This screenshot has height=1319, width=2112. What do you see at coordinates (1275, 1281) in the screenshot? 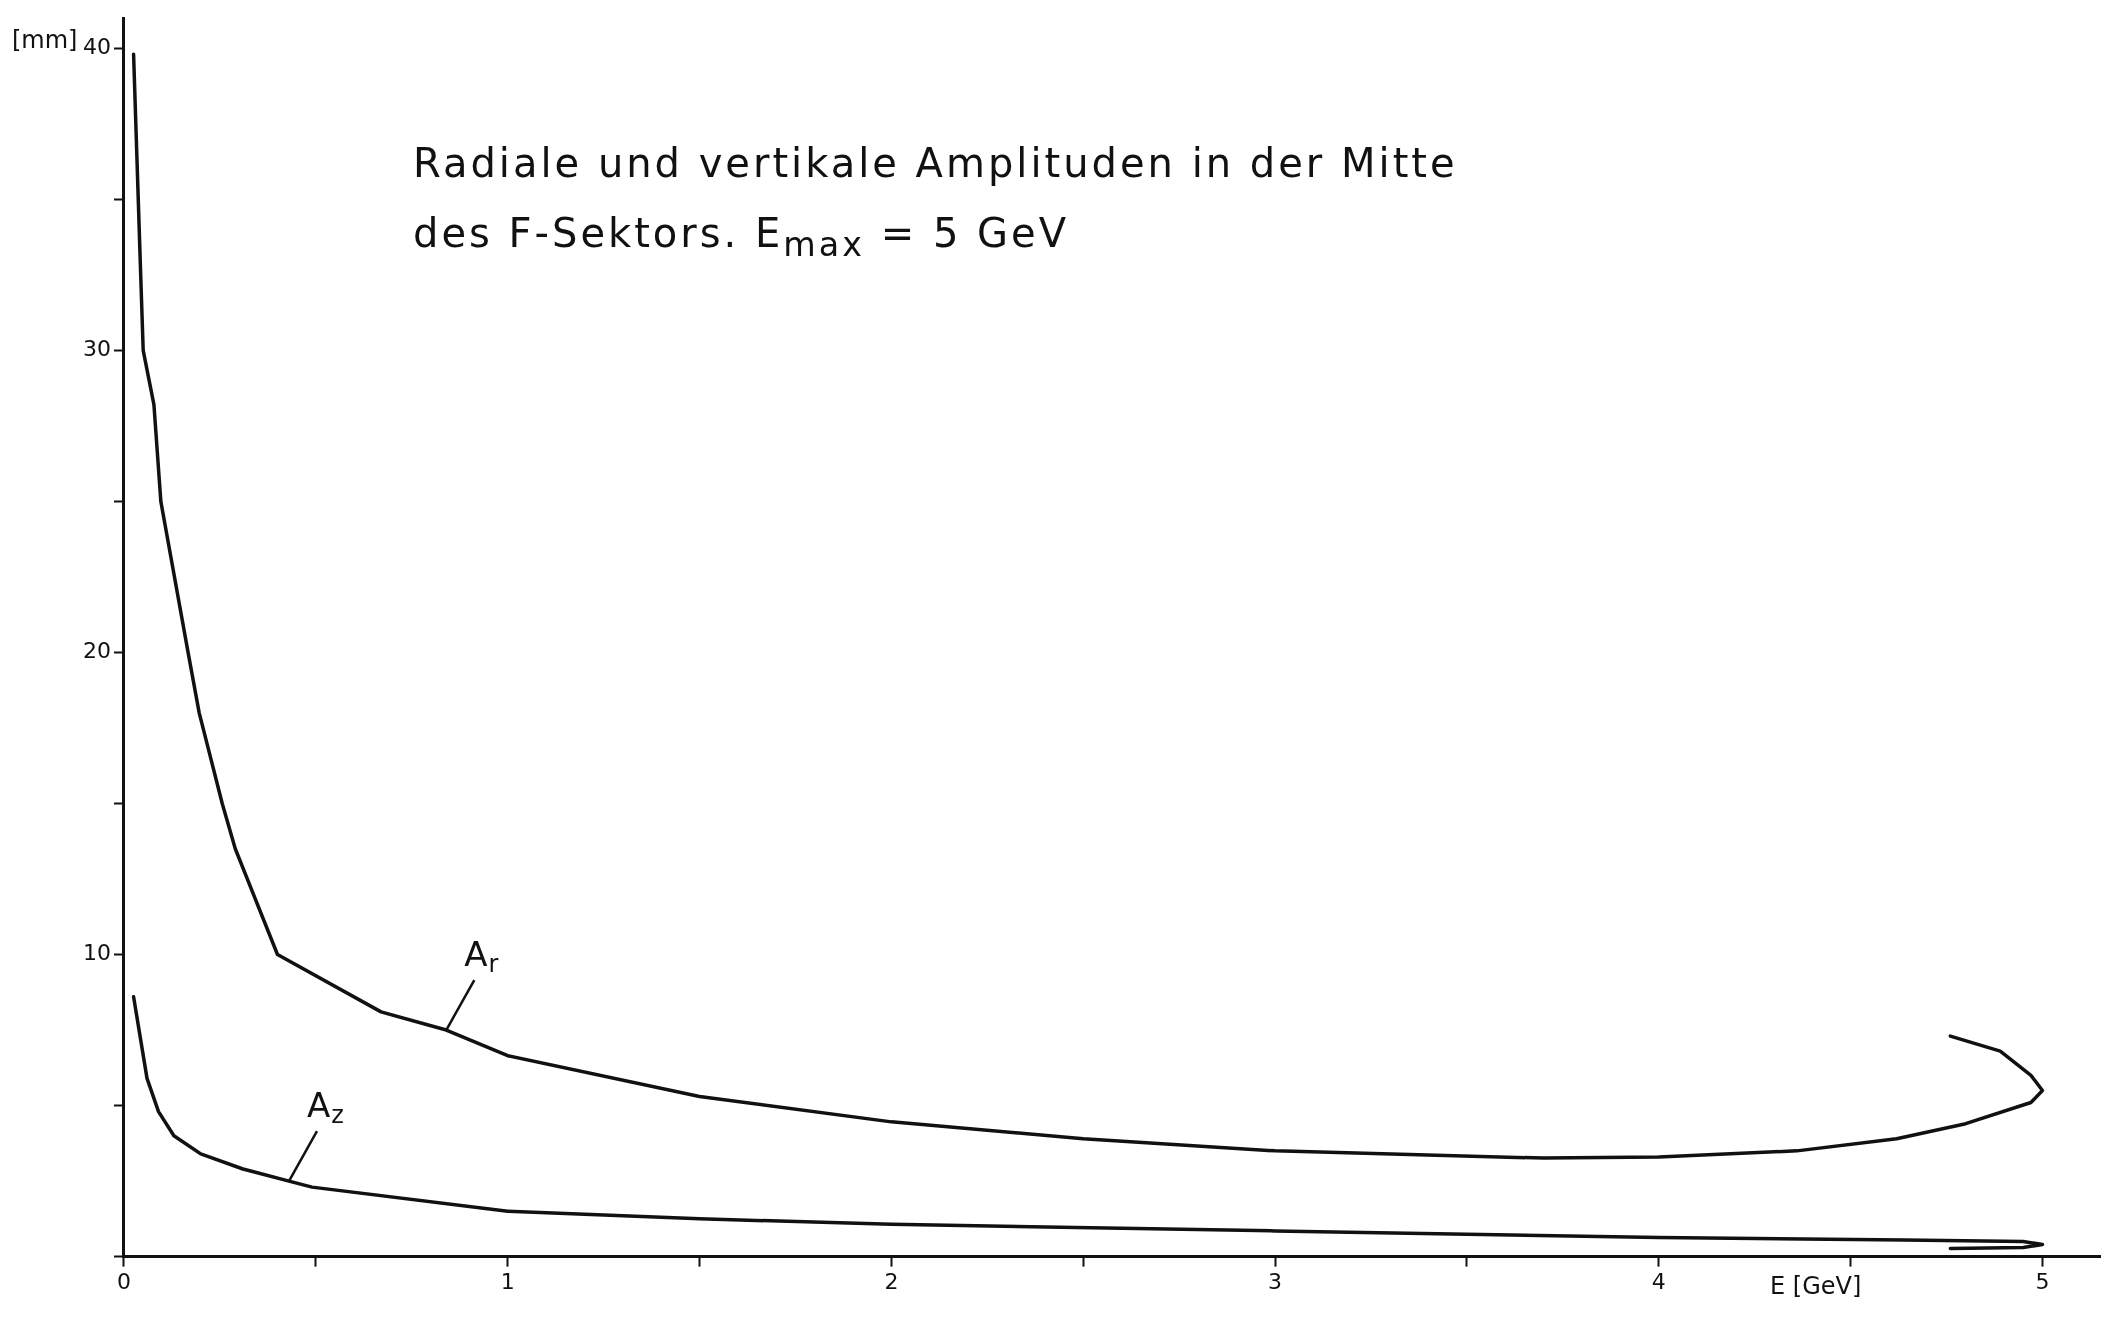
I see `x-tick-label: 3` at bounding box center [1275, 1281].